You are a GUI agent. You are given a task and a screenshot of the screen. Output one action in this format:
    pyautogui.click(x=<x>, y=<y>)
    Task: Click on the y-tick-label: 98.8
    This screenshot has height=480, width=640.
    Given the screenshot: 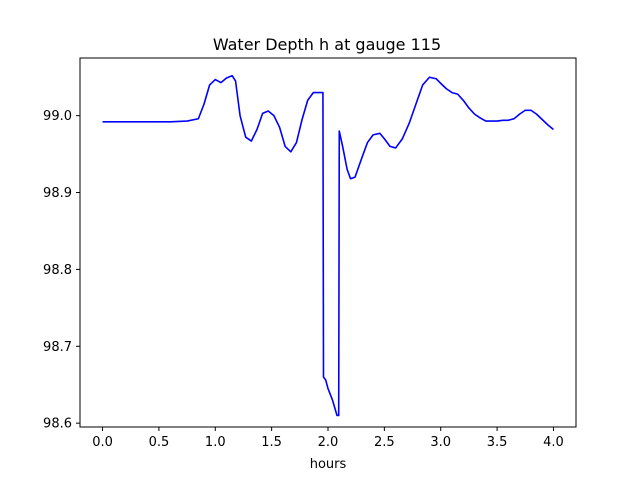 What is the action you would take?
    pyautogui.click(x=57, y=270)
    